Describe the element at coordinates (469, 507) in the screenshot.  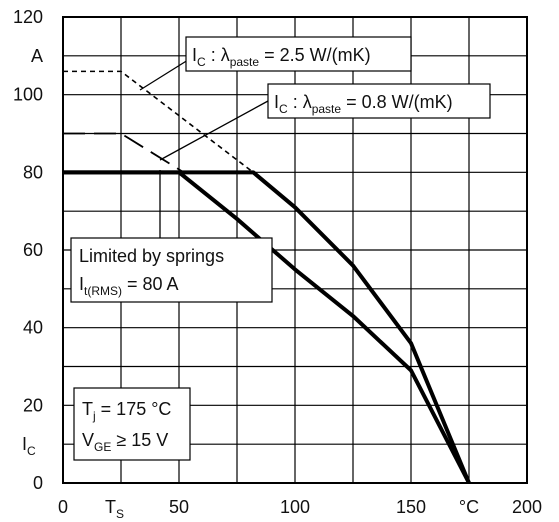
I see `x-axis-unit: °C` at that location.